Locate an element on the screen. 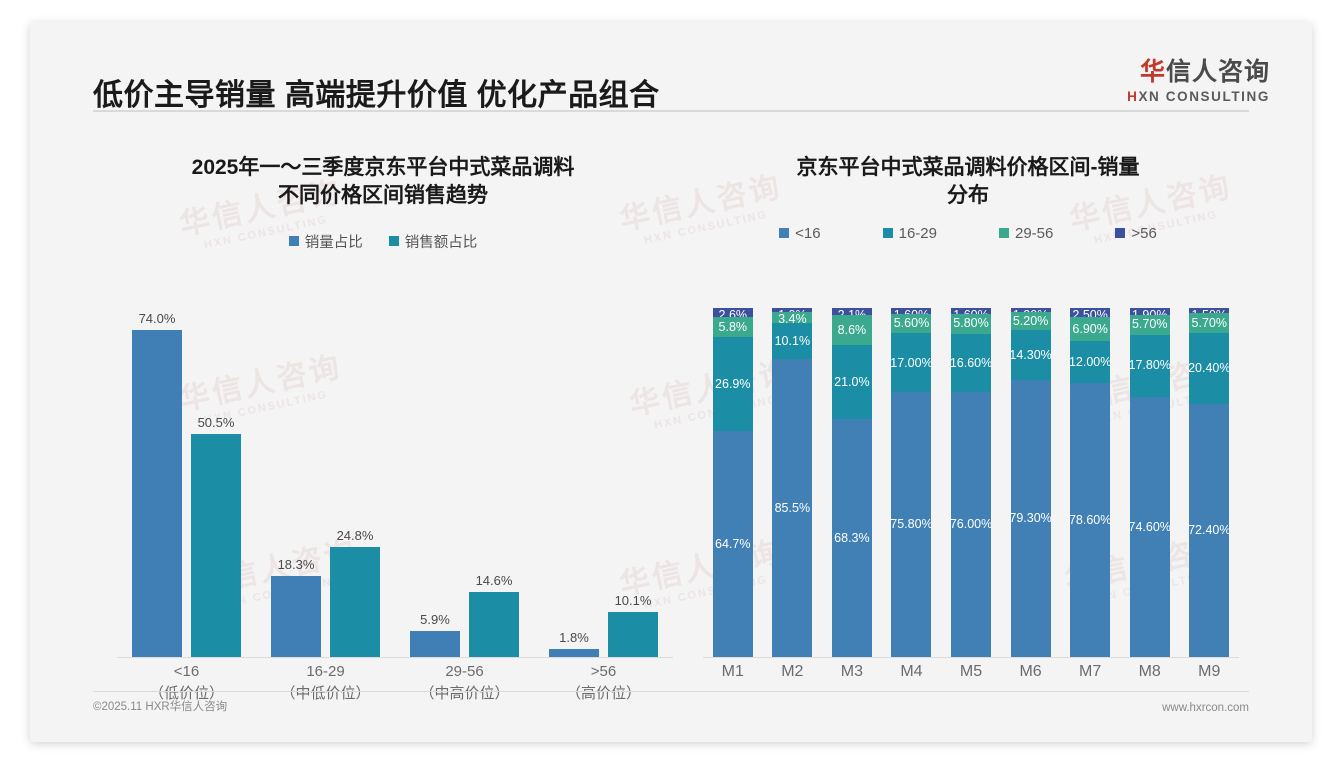  right-chart-segment-label: 68.3% is located at coordinates (852, 537).